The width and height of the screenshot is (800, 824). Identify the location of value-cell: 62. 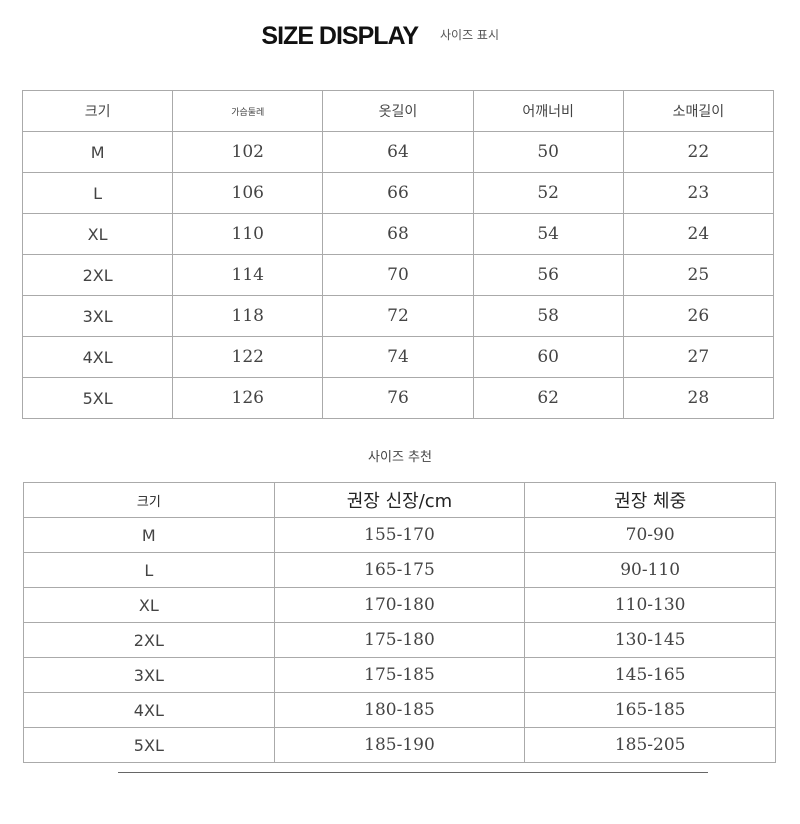
(548, 398).